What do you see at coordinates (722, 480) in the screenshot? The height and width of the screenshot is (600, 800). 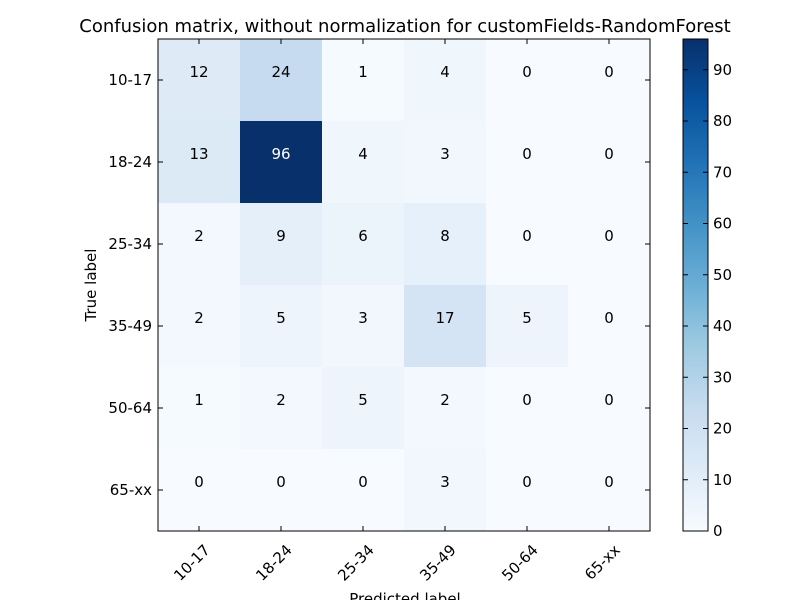 I see `colorbar-tick-label: 10` at bounding box center [722, 480].